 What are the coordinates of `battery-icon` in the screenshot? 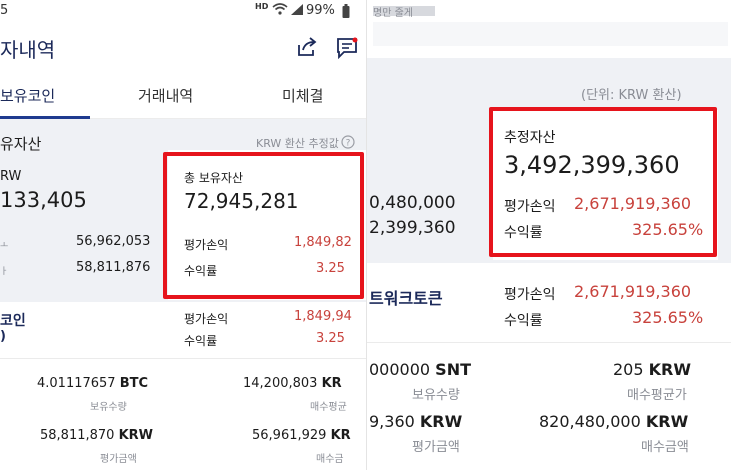 It's located at (346, 13).